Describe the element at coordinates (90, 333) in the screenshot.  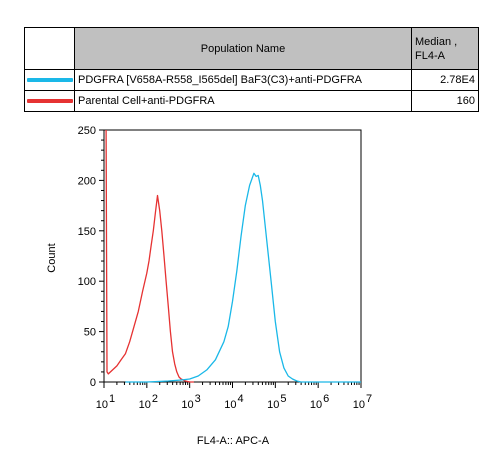
I see `y-tick-label: 50` at that location.